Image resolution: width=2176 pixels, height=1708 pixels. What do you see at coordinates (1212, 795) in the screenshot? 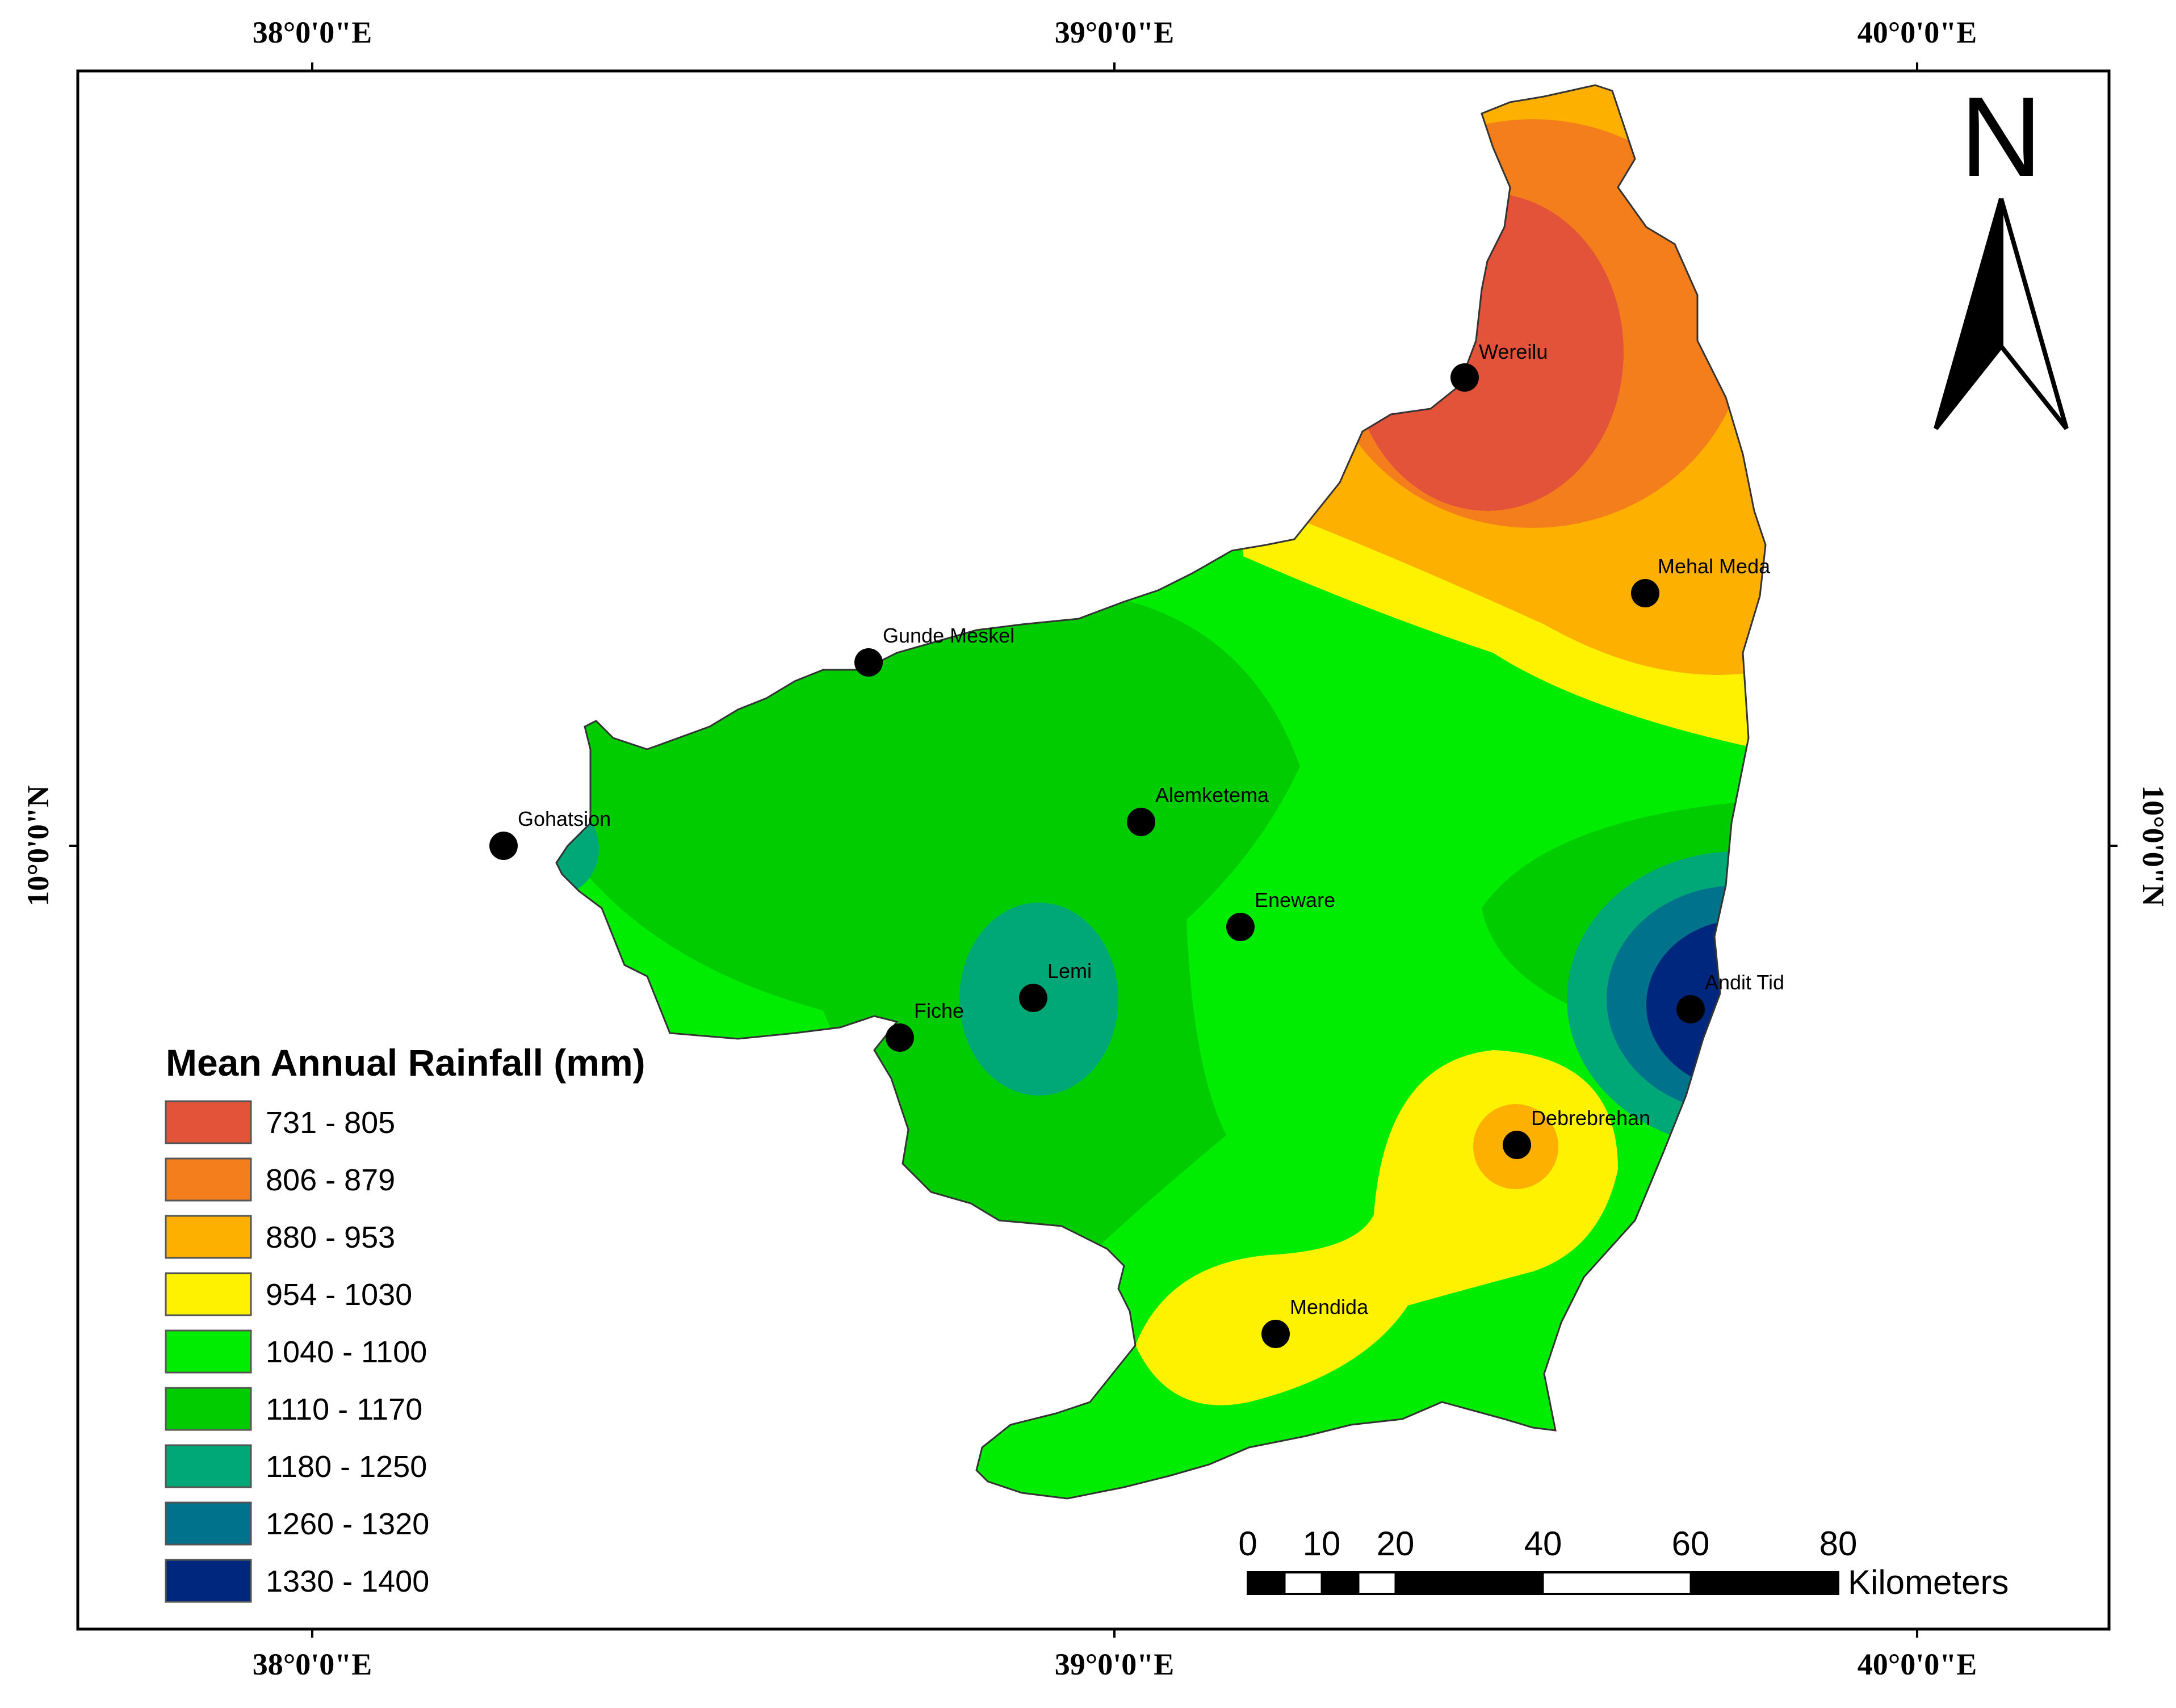
I see `station-label: Alemketema` at bounding box center [1212, 795].